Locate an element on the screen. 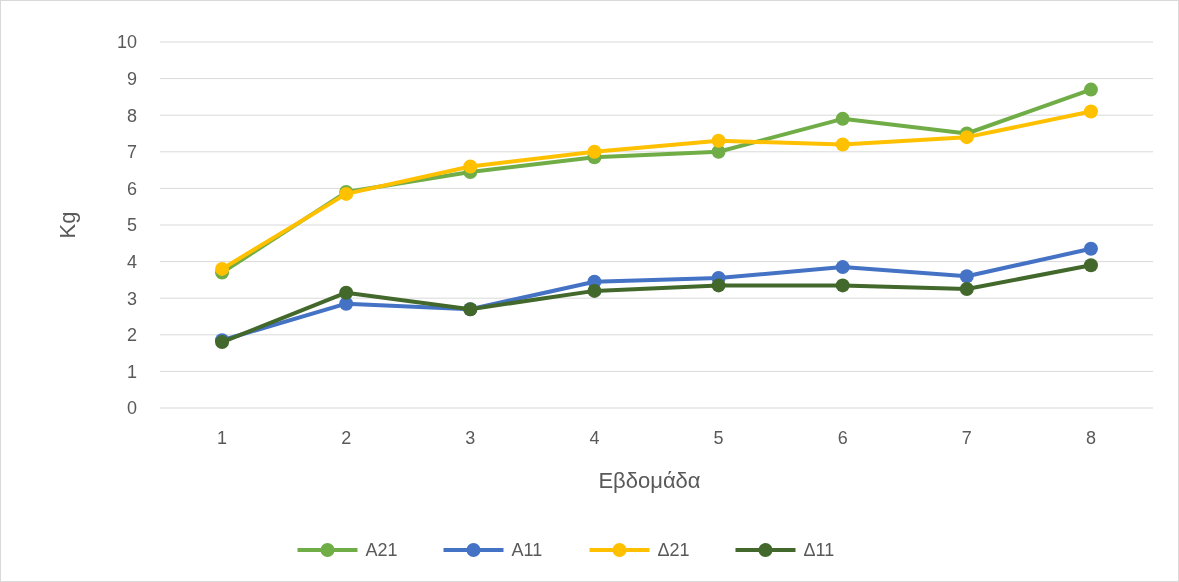 The image size is (1179, 582). y-tick-label: 8 is located at coordinates (131, 115).